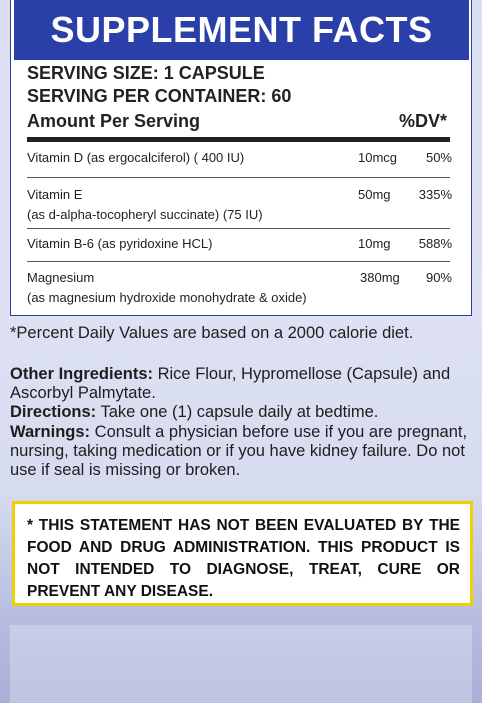 This screenshot has height=703, width=482. I want to click on nutrient-amount: 10mcg, so click(378, 157).